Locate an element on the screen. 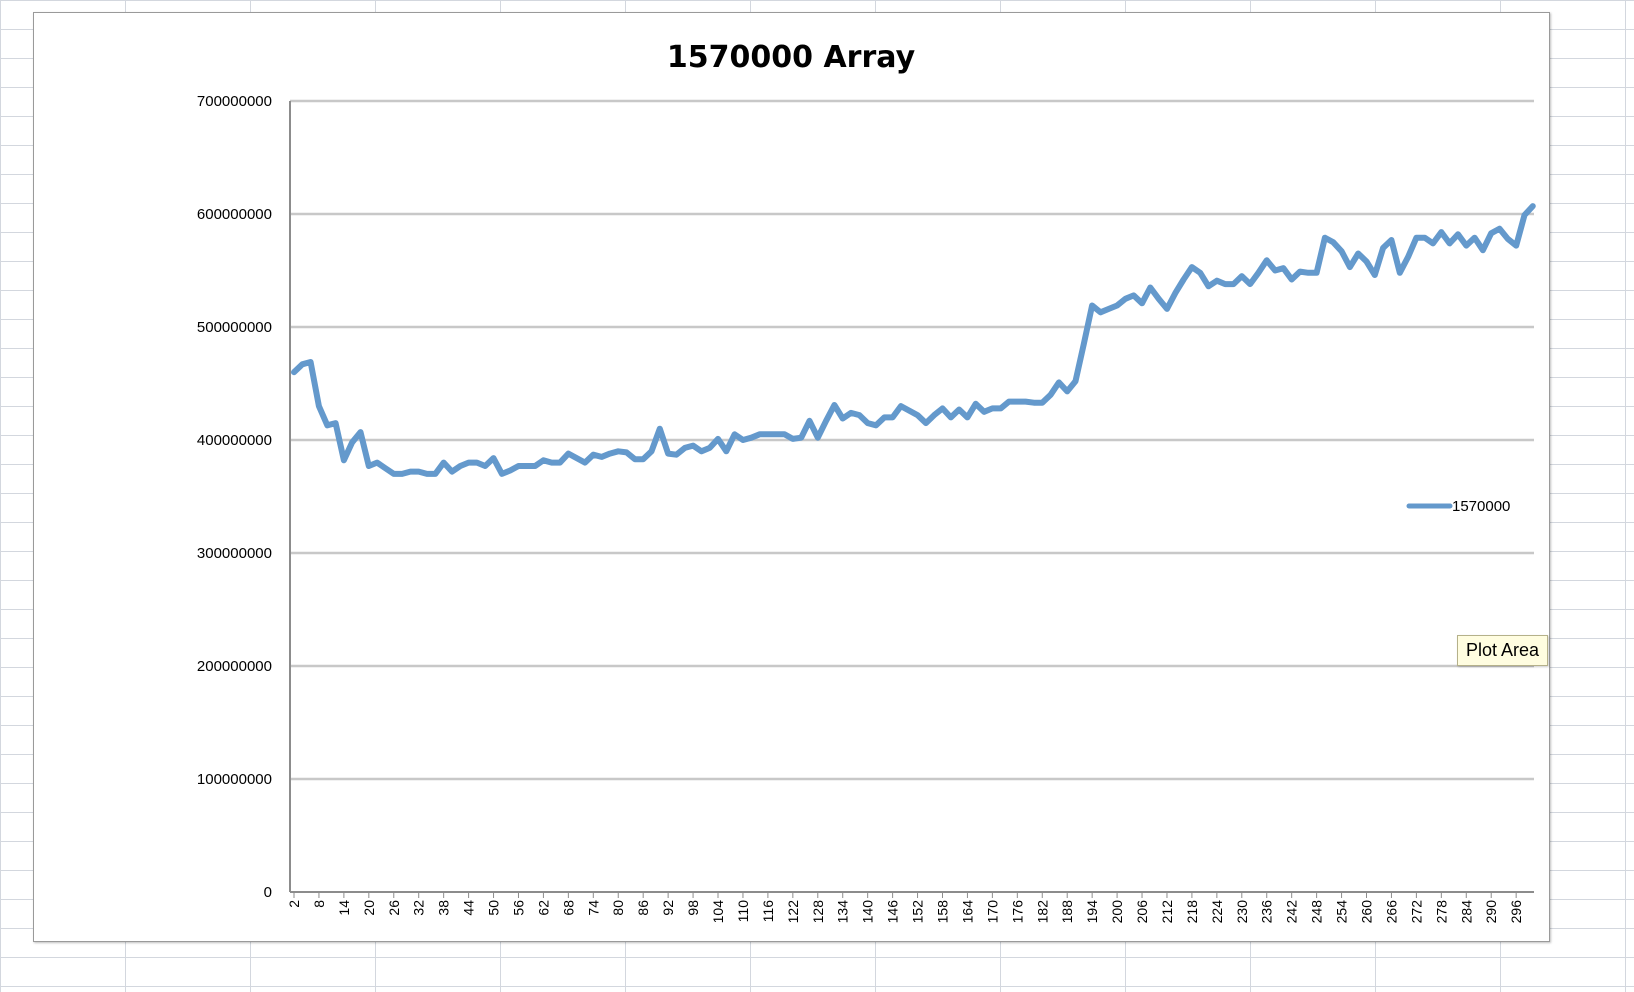 Image resolution: width=1634 pixels, height=992 pixels. x-tick-label: 8 is located at coordinates (319, 904).